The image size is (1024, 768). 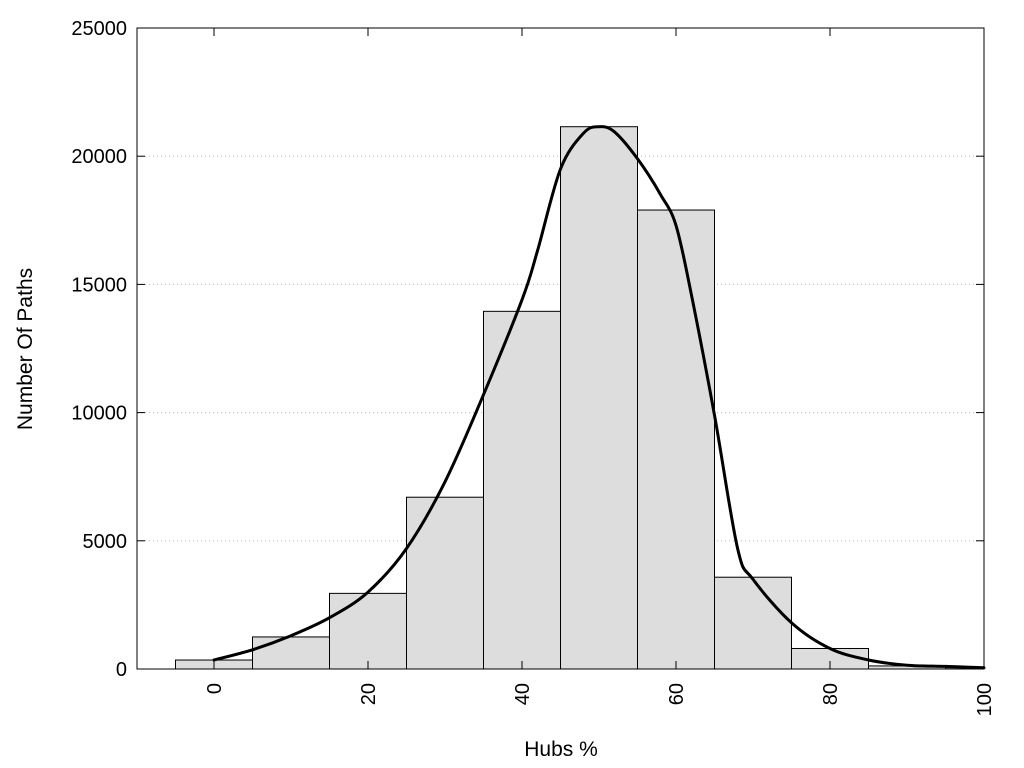 What do you see at coordinates (369, 694) in the screenshot?
I see `x-tick-label: 20` at bounding box center [369, 694].